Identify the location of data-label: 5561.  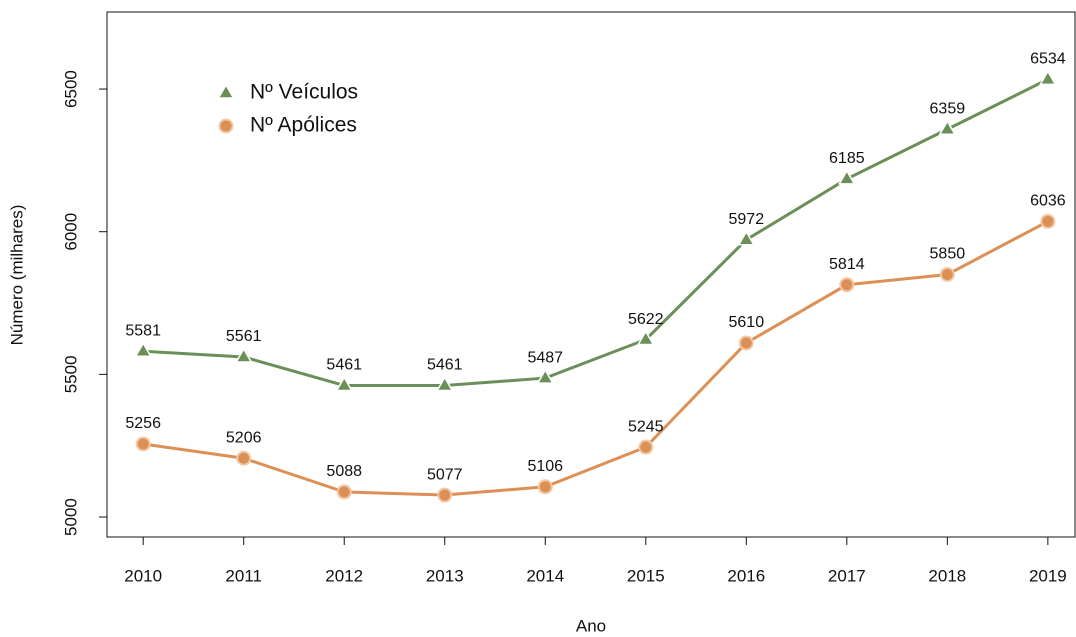
(244, 336).